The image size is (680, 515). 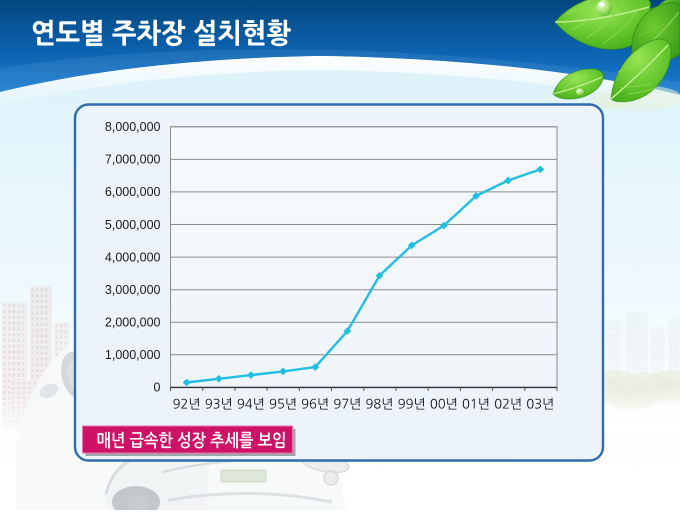 I want to click on svg-text: 7,000,000, so click(x=133, y=160).